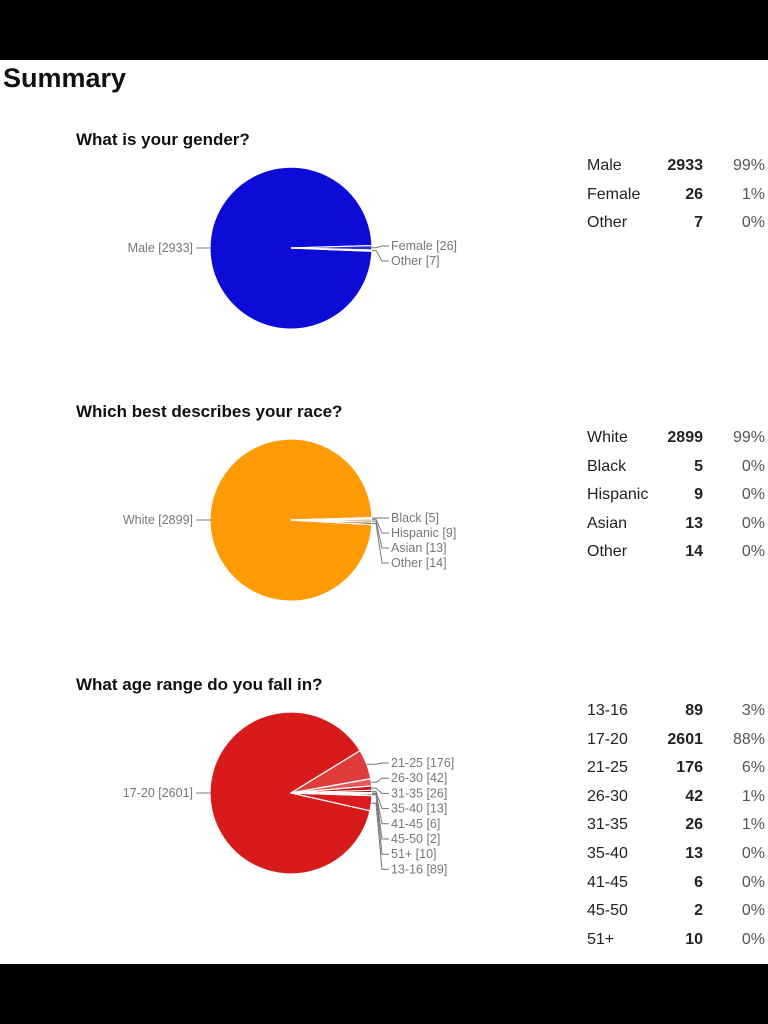 The width and height of the screenshot is (768, 1024). I want to click on callout-label-35-40: 35-40 [13], so click(419, 809).